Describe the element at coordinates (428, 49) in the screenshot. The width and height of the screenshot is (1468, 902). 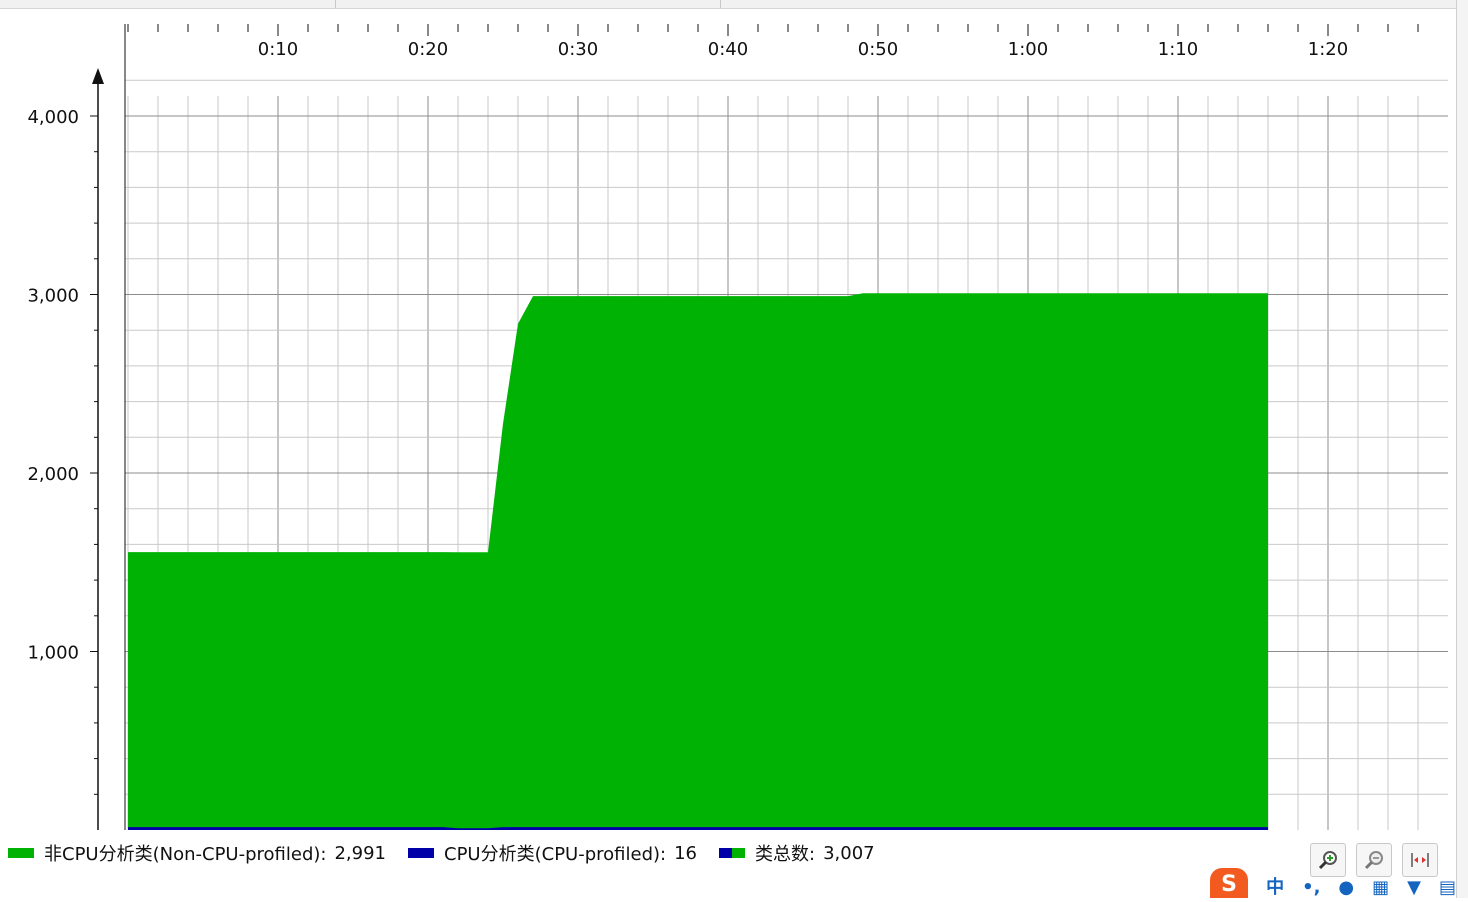
I see `x-tick-label: 0:20` at that location.